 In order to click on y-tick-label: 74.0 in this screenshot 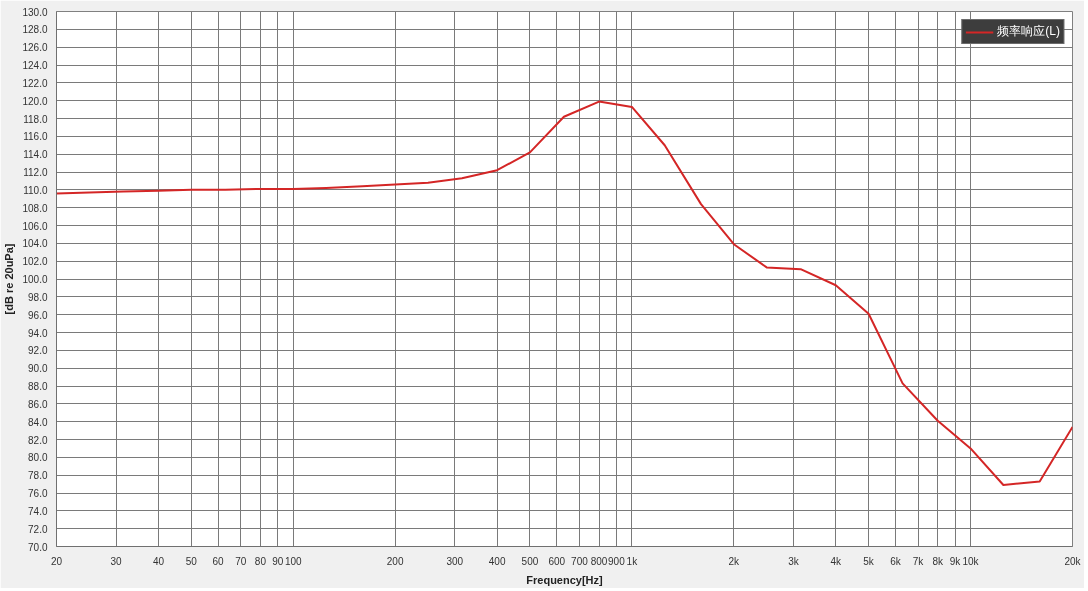, I will do `click(38, 511)`.